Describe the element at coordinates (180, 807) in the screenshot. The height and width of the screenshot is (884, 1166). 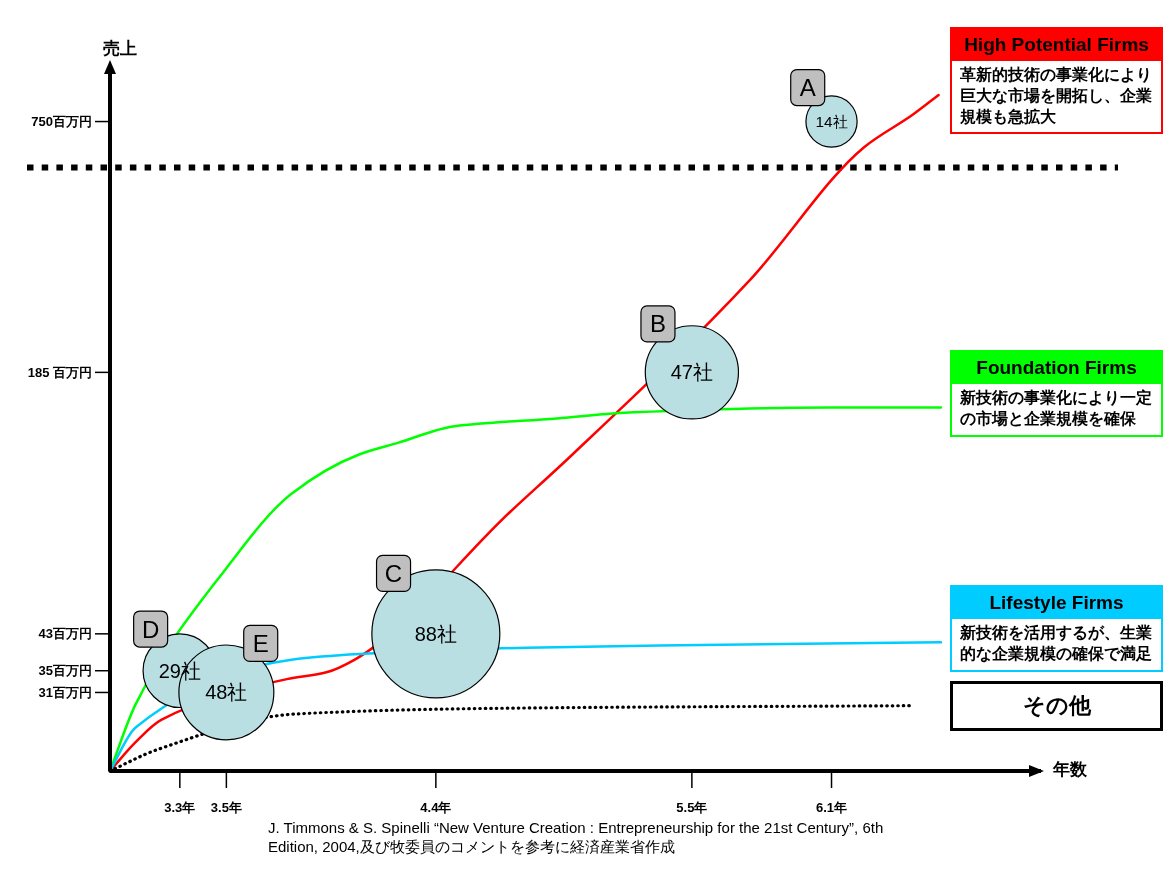
I see `x-tick-label: 3.3年` at that location.